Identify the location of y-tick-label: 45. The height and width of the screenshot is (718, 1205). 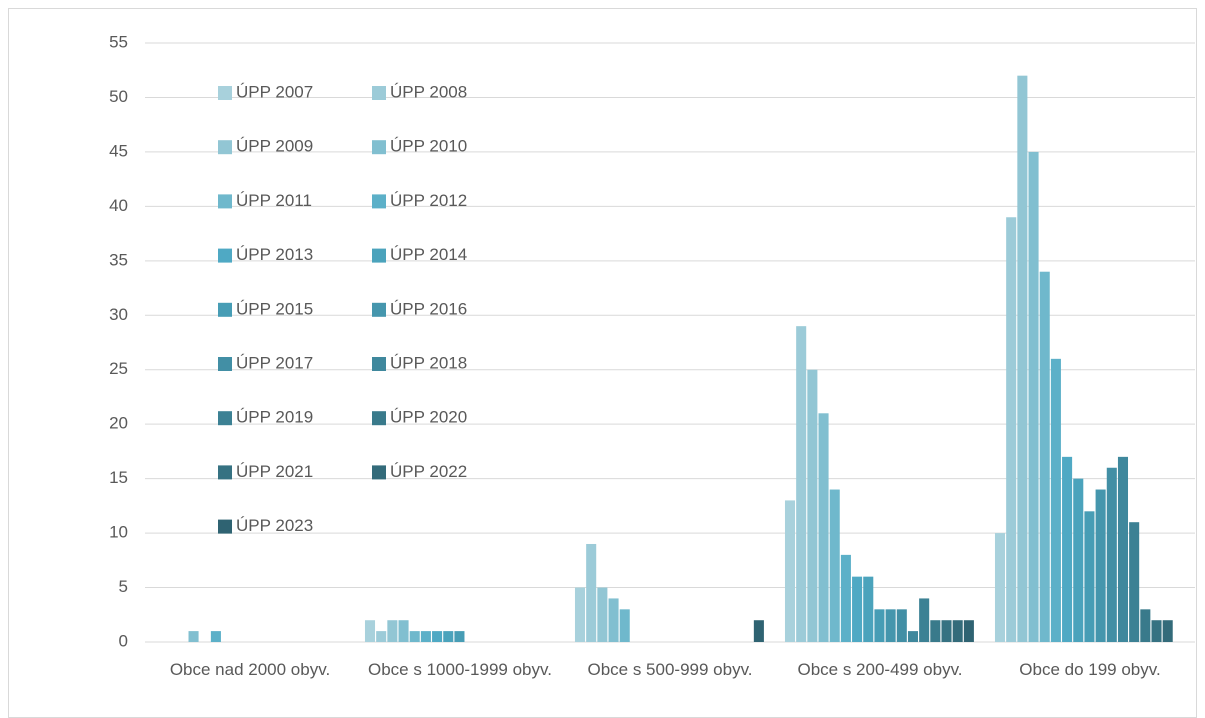
(118, 150).